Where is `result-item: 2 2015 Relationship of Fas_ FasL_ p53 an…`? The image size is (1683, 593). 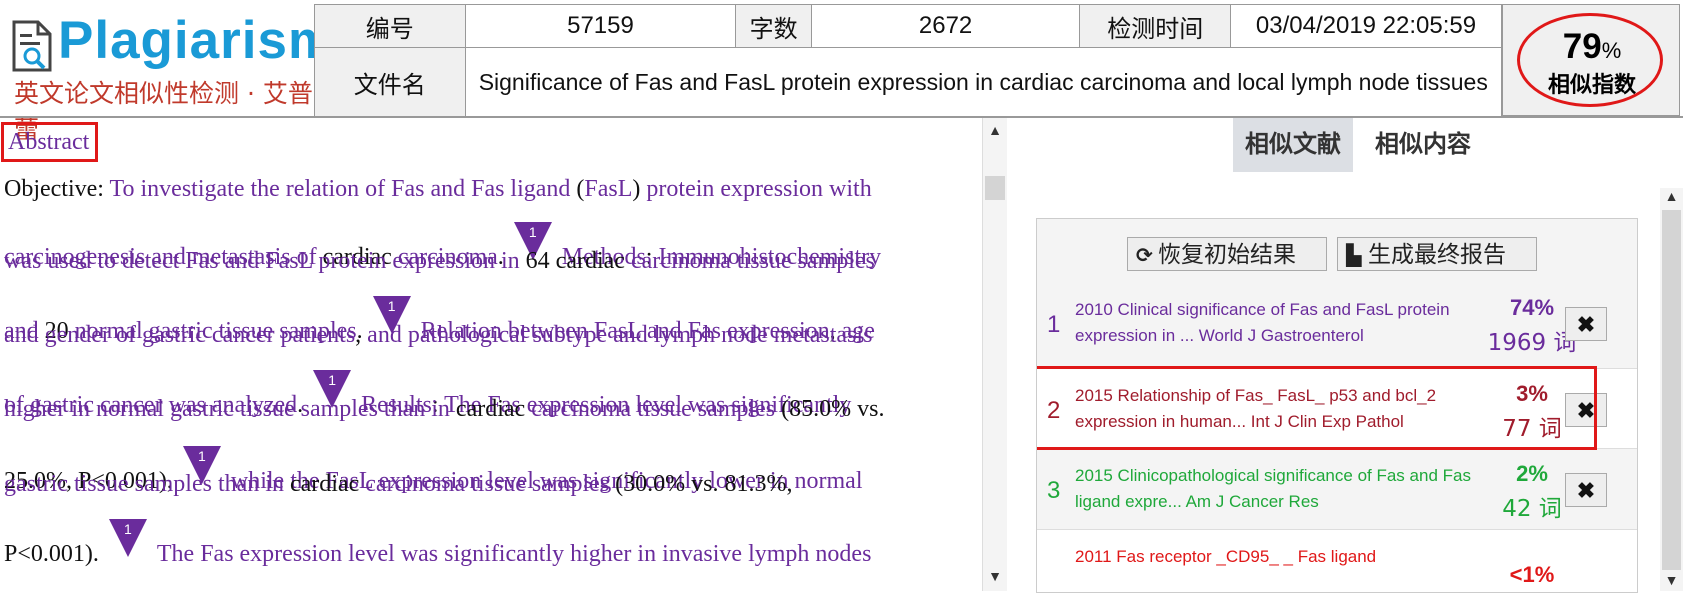 result-item: 2 2015 Relationship of Fas_ FasL_ p53 an… is located at coordinates (1337, 411).